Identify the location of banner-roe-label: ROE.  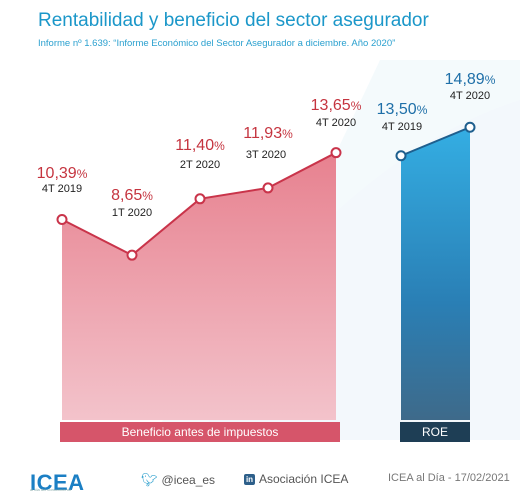
(435, 432).